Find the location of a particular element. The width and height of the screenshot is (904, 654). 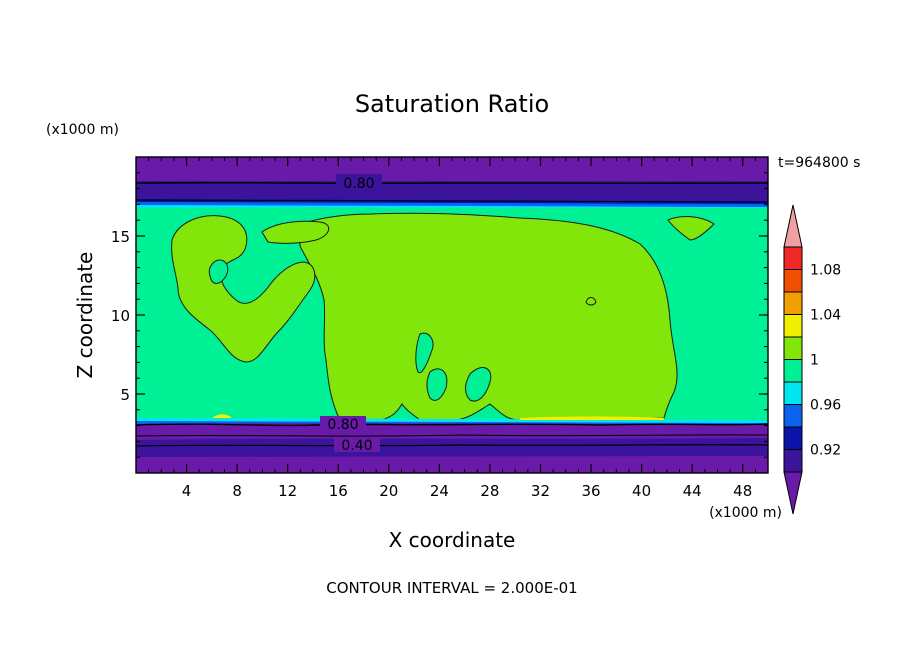

colorbar: 0.92 0.96 1 1.04 1.08 is located at coordinates (812, 359).